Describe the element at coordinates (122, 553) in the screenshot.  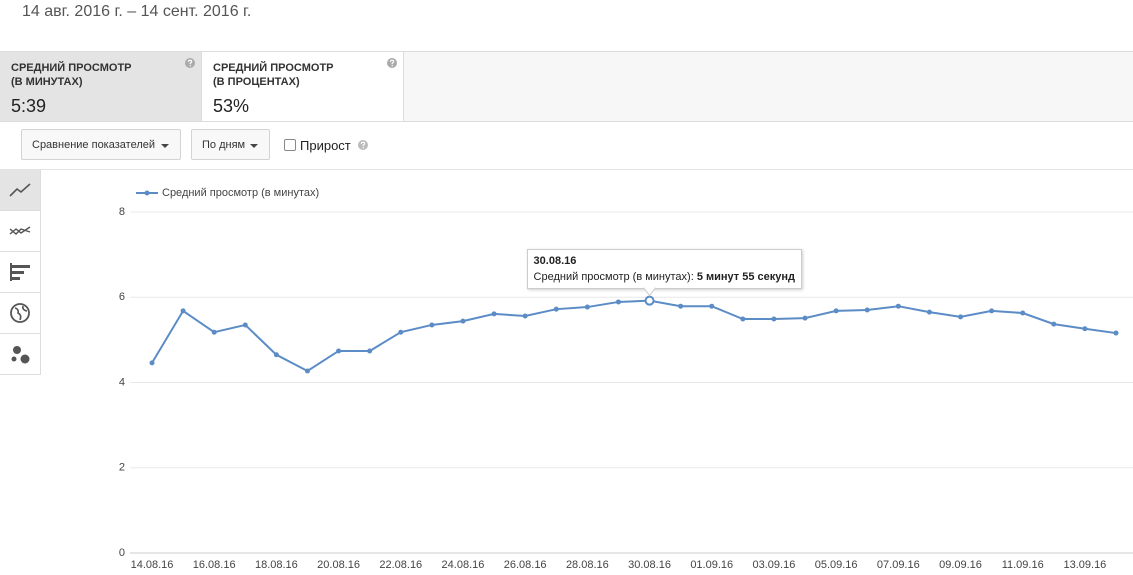
I see `y-tick-label: 0` at that location.